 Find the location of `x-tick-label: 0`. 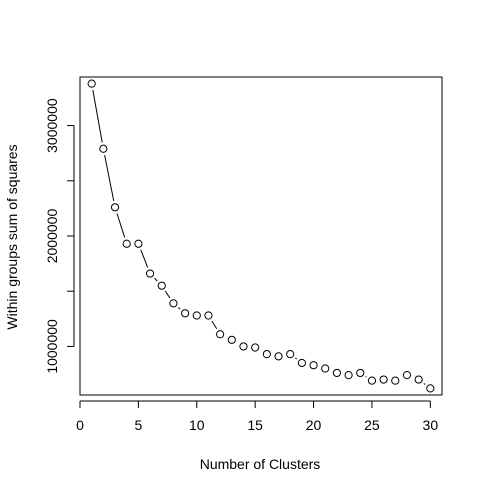

x-tick-label: 0 is located at coordinates (80, 425).